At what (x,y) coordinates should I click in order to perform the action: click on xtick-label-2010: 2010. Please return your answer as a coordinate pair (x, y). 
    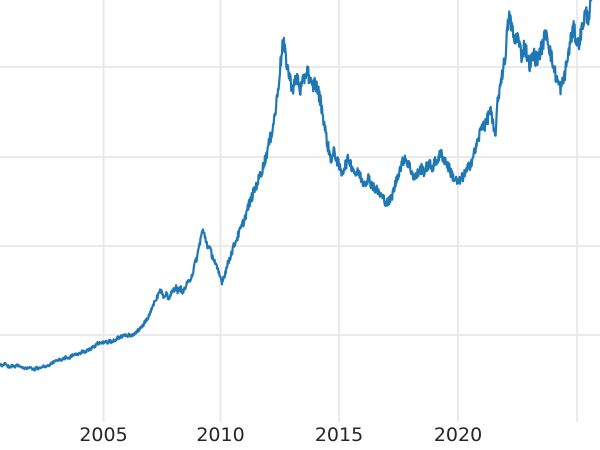
    Looking at the image, I should click on (220, 435).